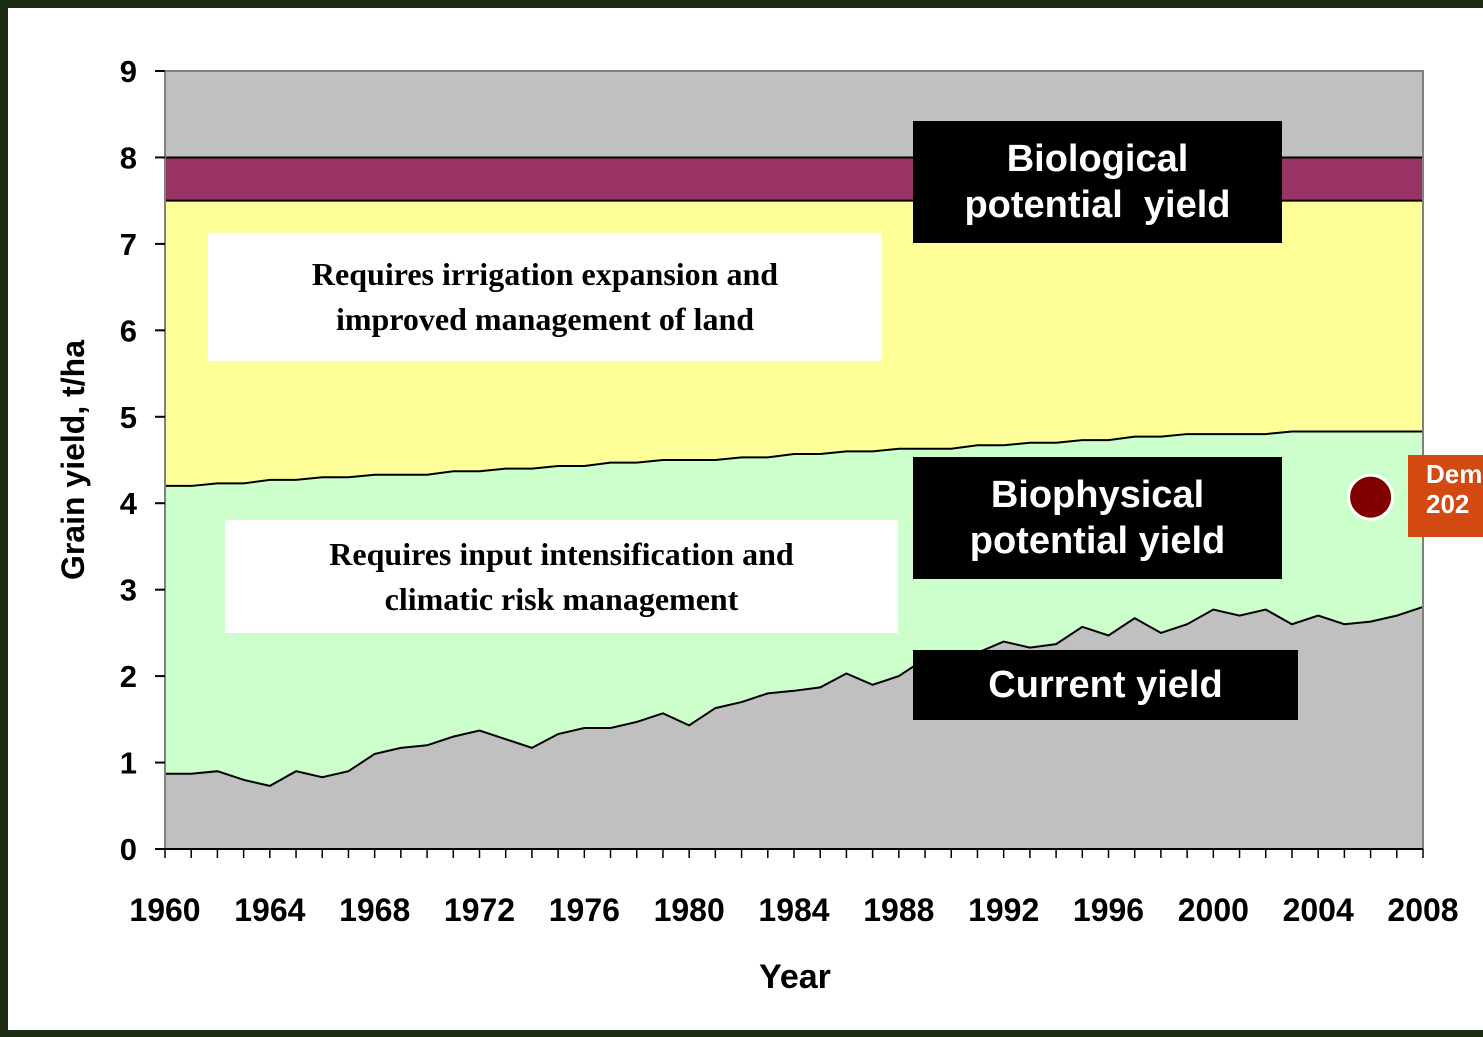  I want to click on x-tick-label: 1988, so click(898, 910).